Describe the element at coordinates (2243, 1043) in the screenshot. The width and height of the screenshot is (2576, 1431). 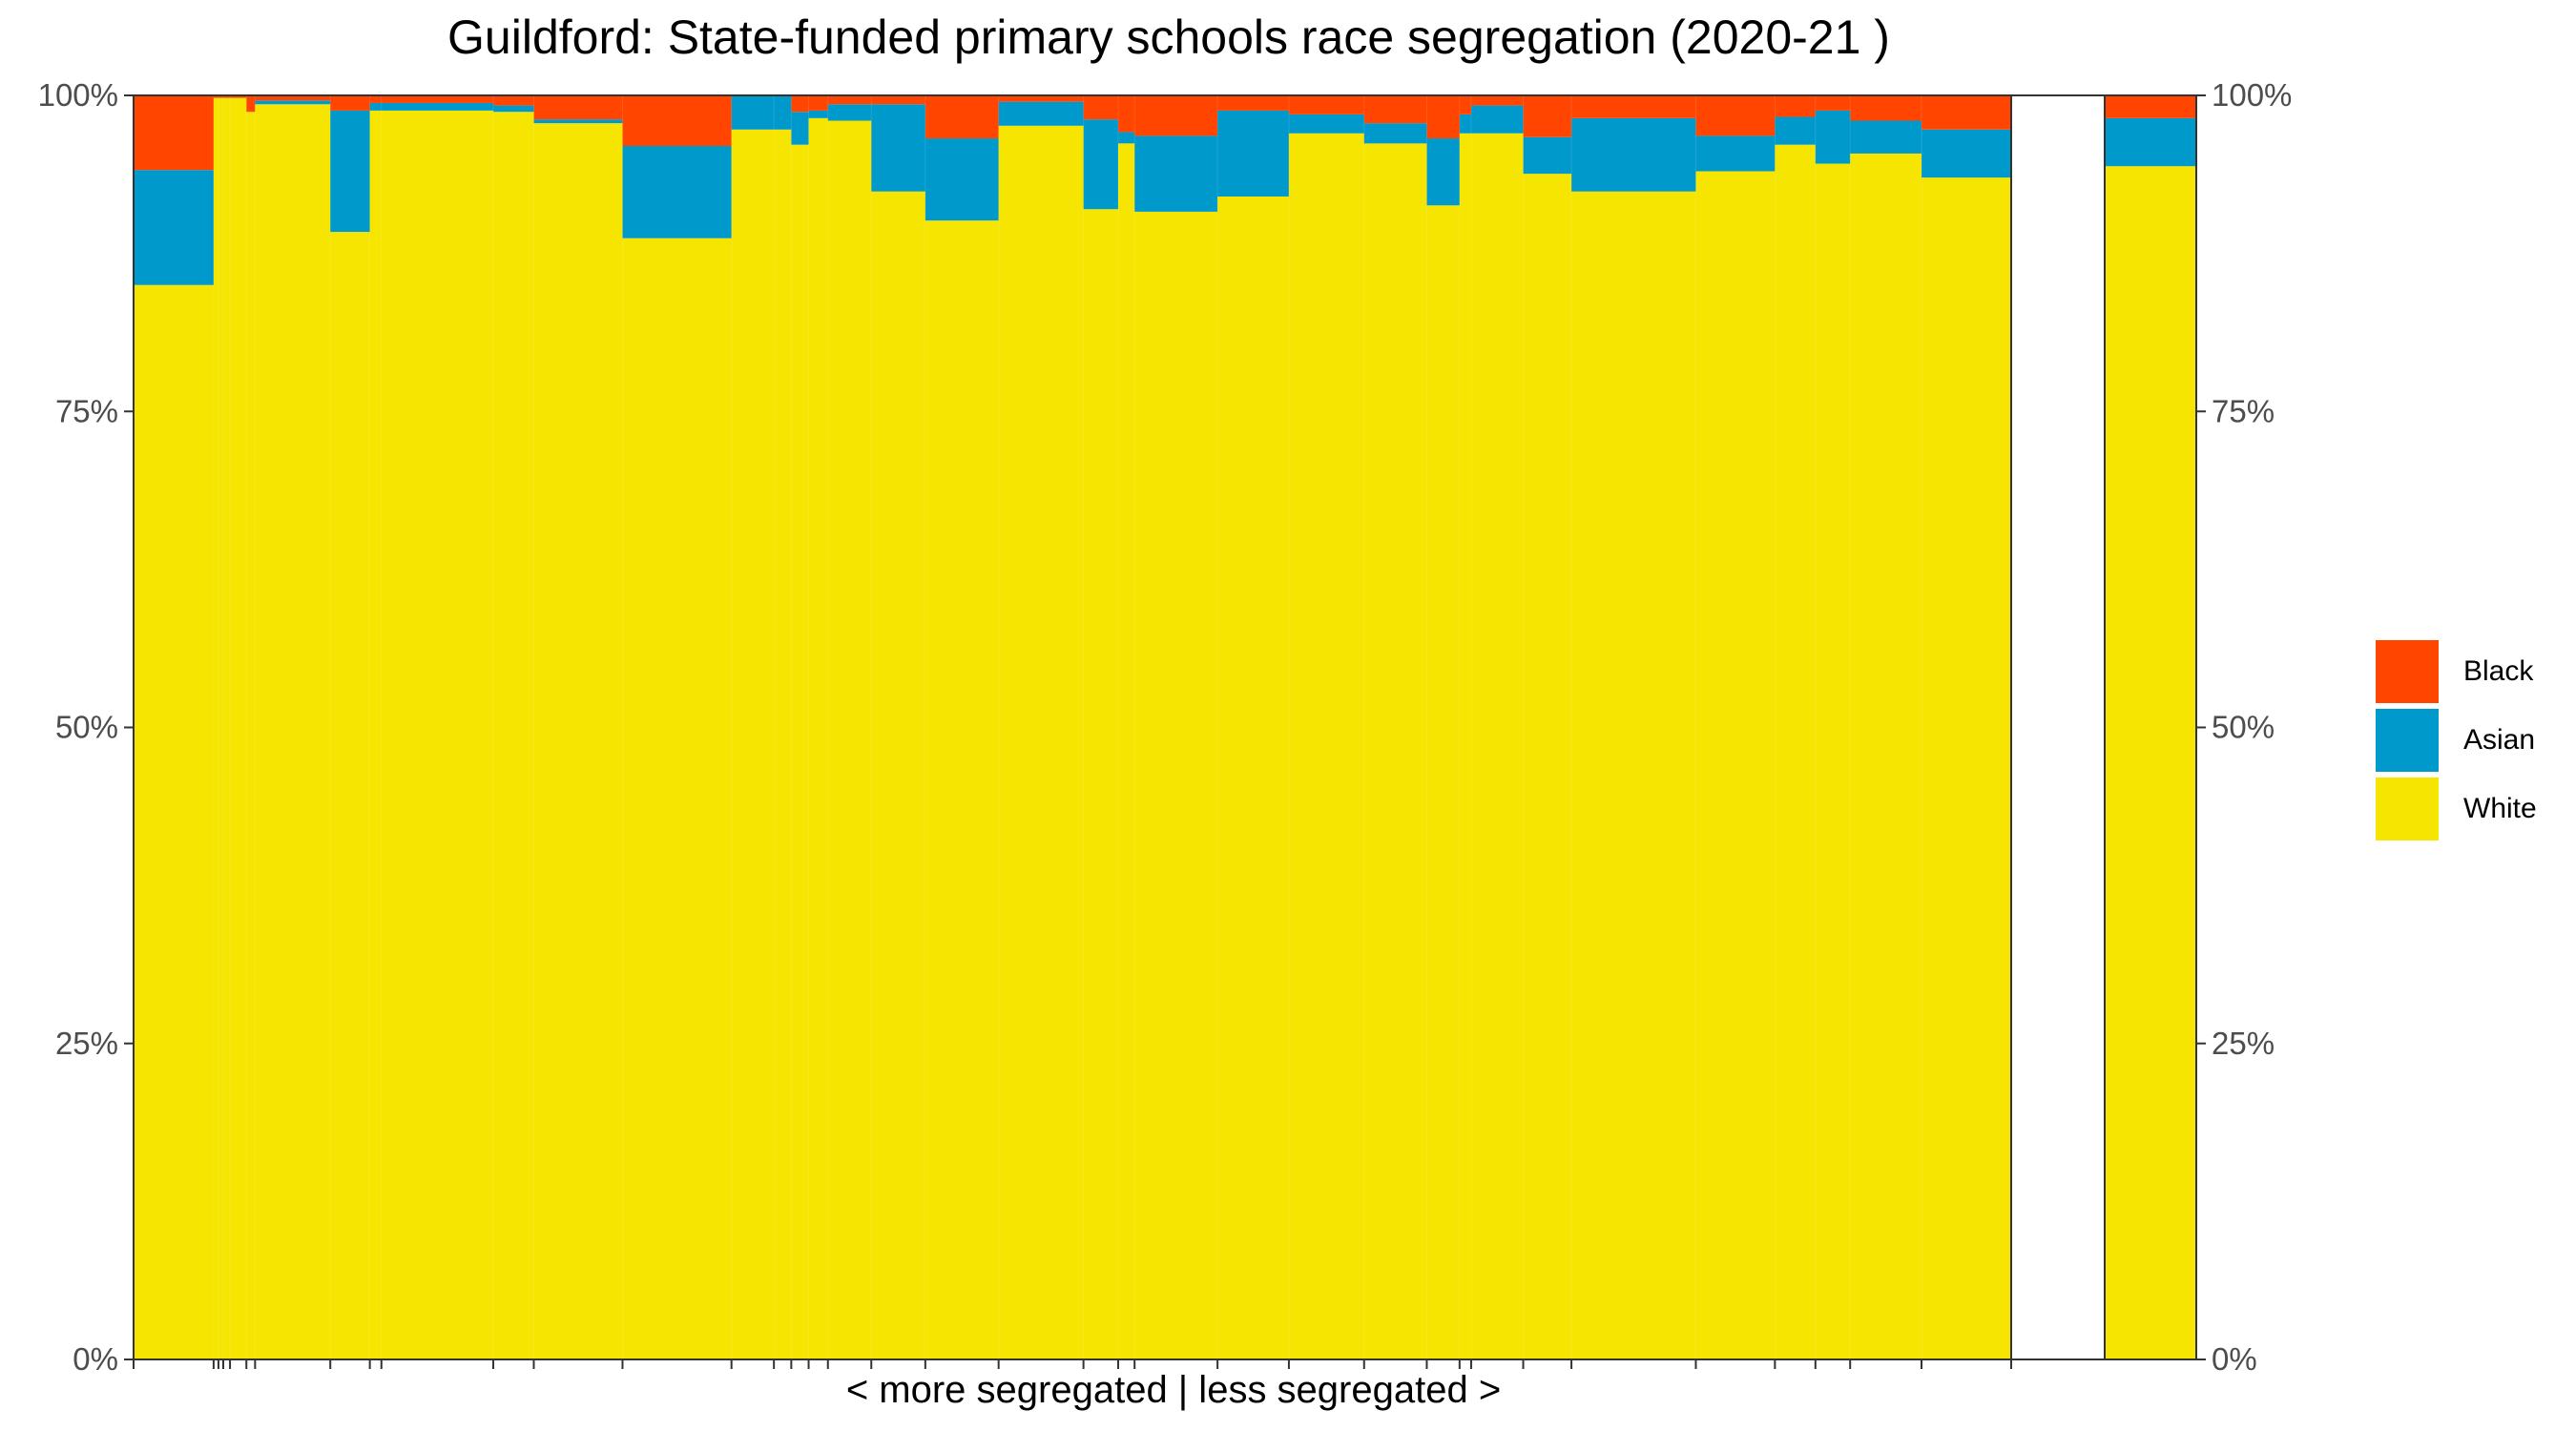
I see `y-tick-label-right: 25%` at that location.